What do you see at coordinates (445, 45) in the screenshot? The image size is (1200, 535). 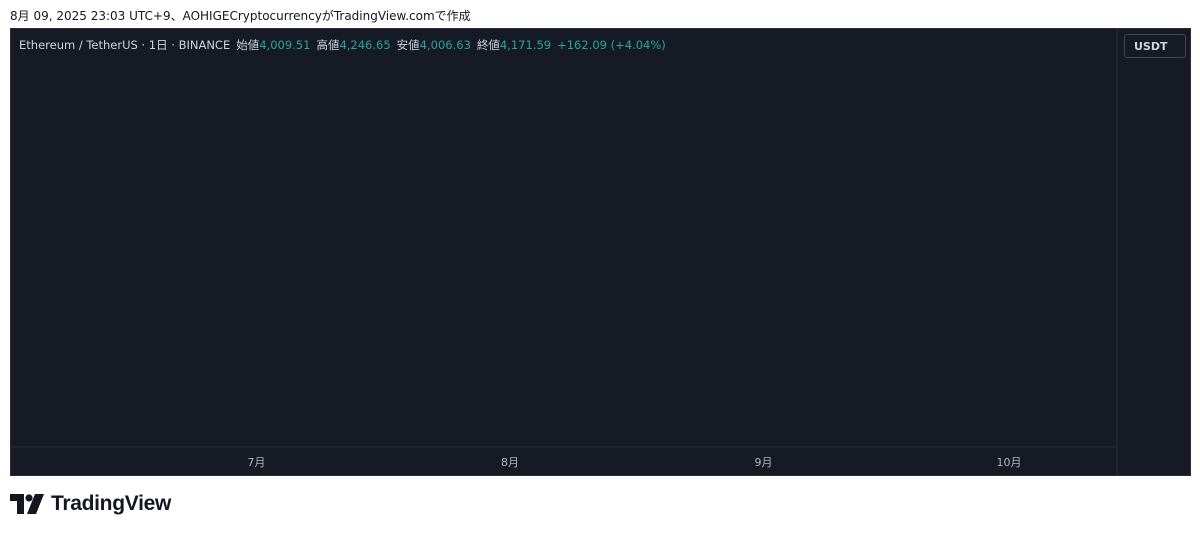 I see `low-value: 4,006.63` at bounding box center [445, 45].